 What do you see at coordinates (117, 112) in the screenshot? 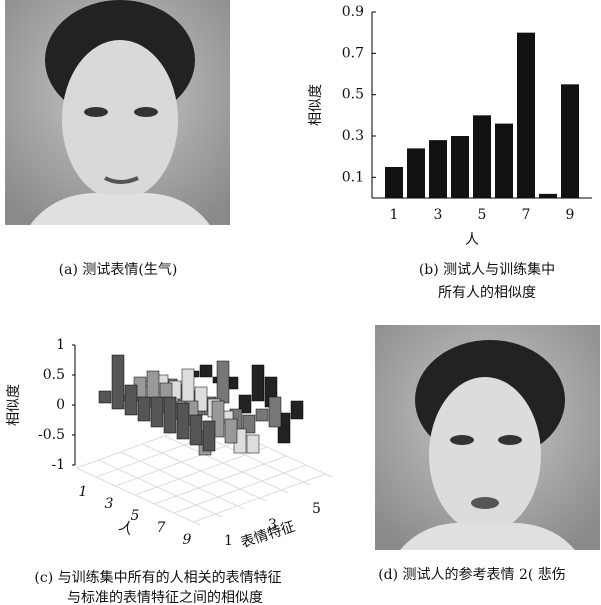
I see `photo-a` at bounding box center [117, 112].